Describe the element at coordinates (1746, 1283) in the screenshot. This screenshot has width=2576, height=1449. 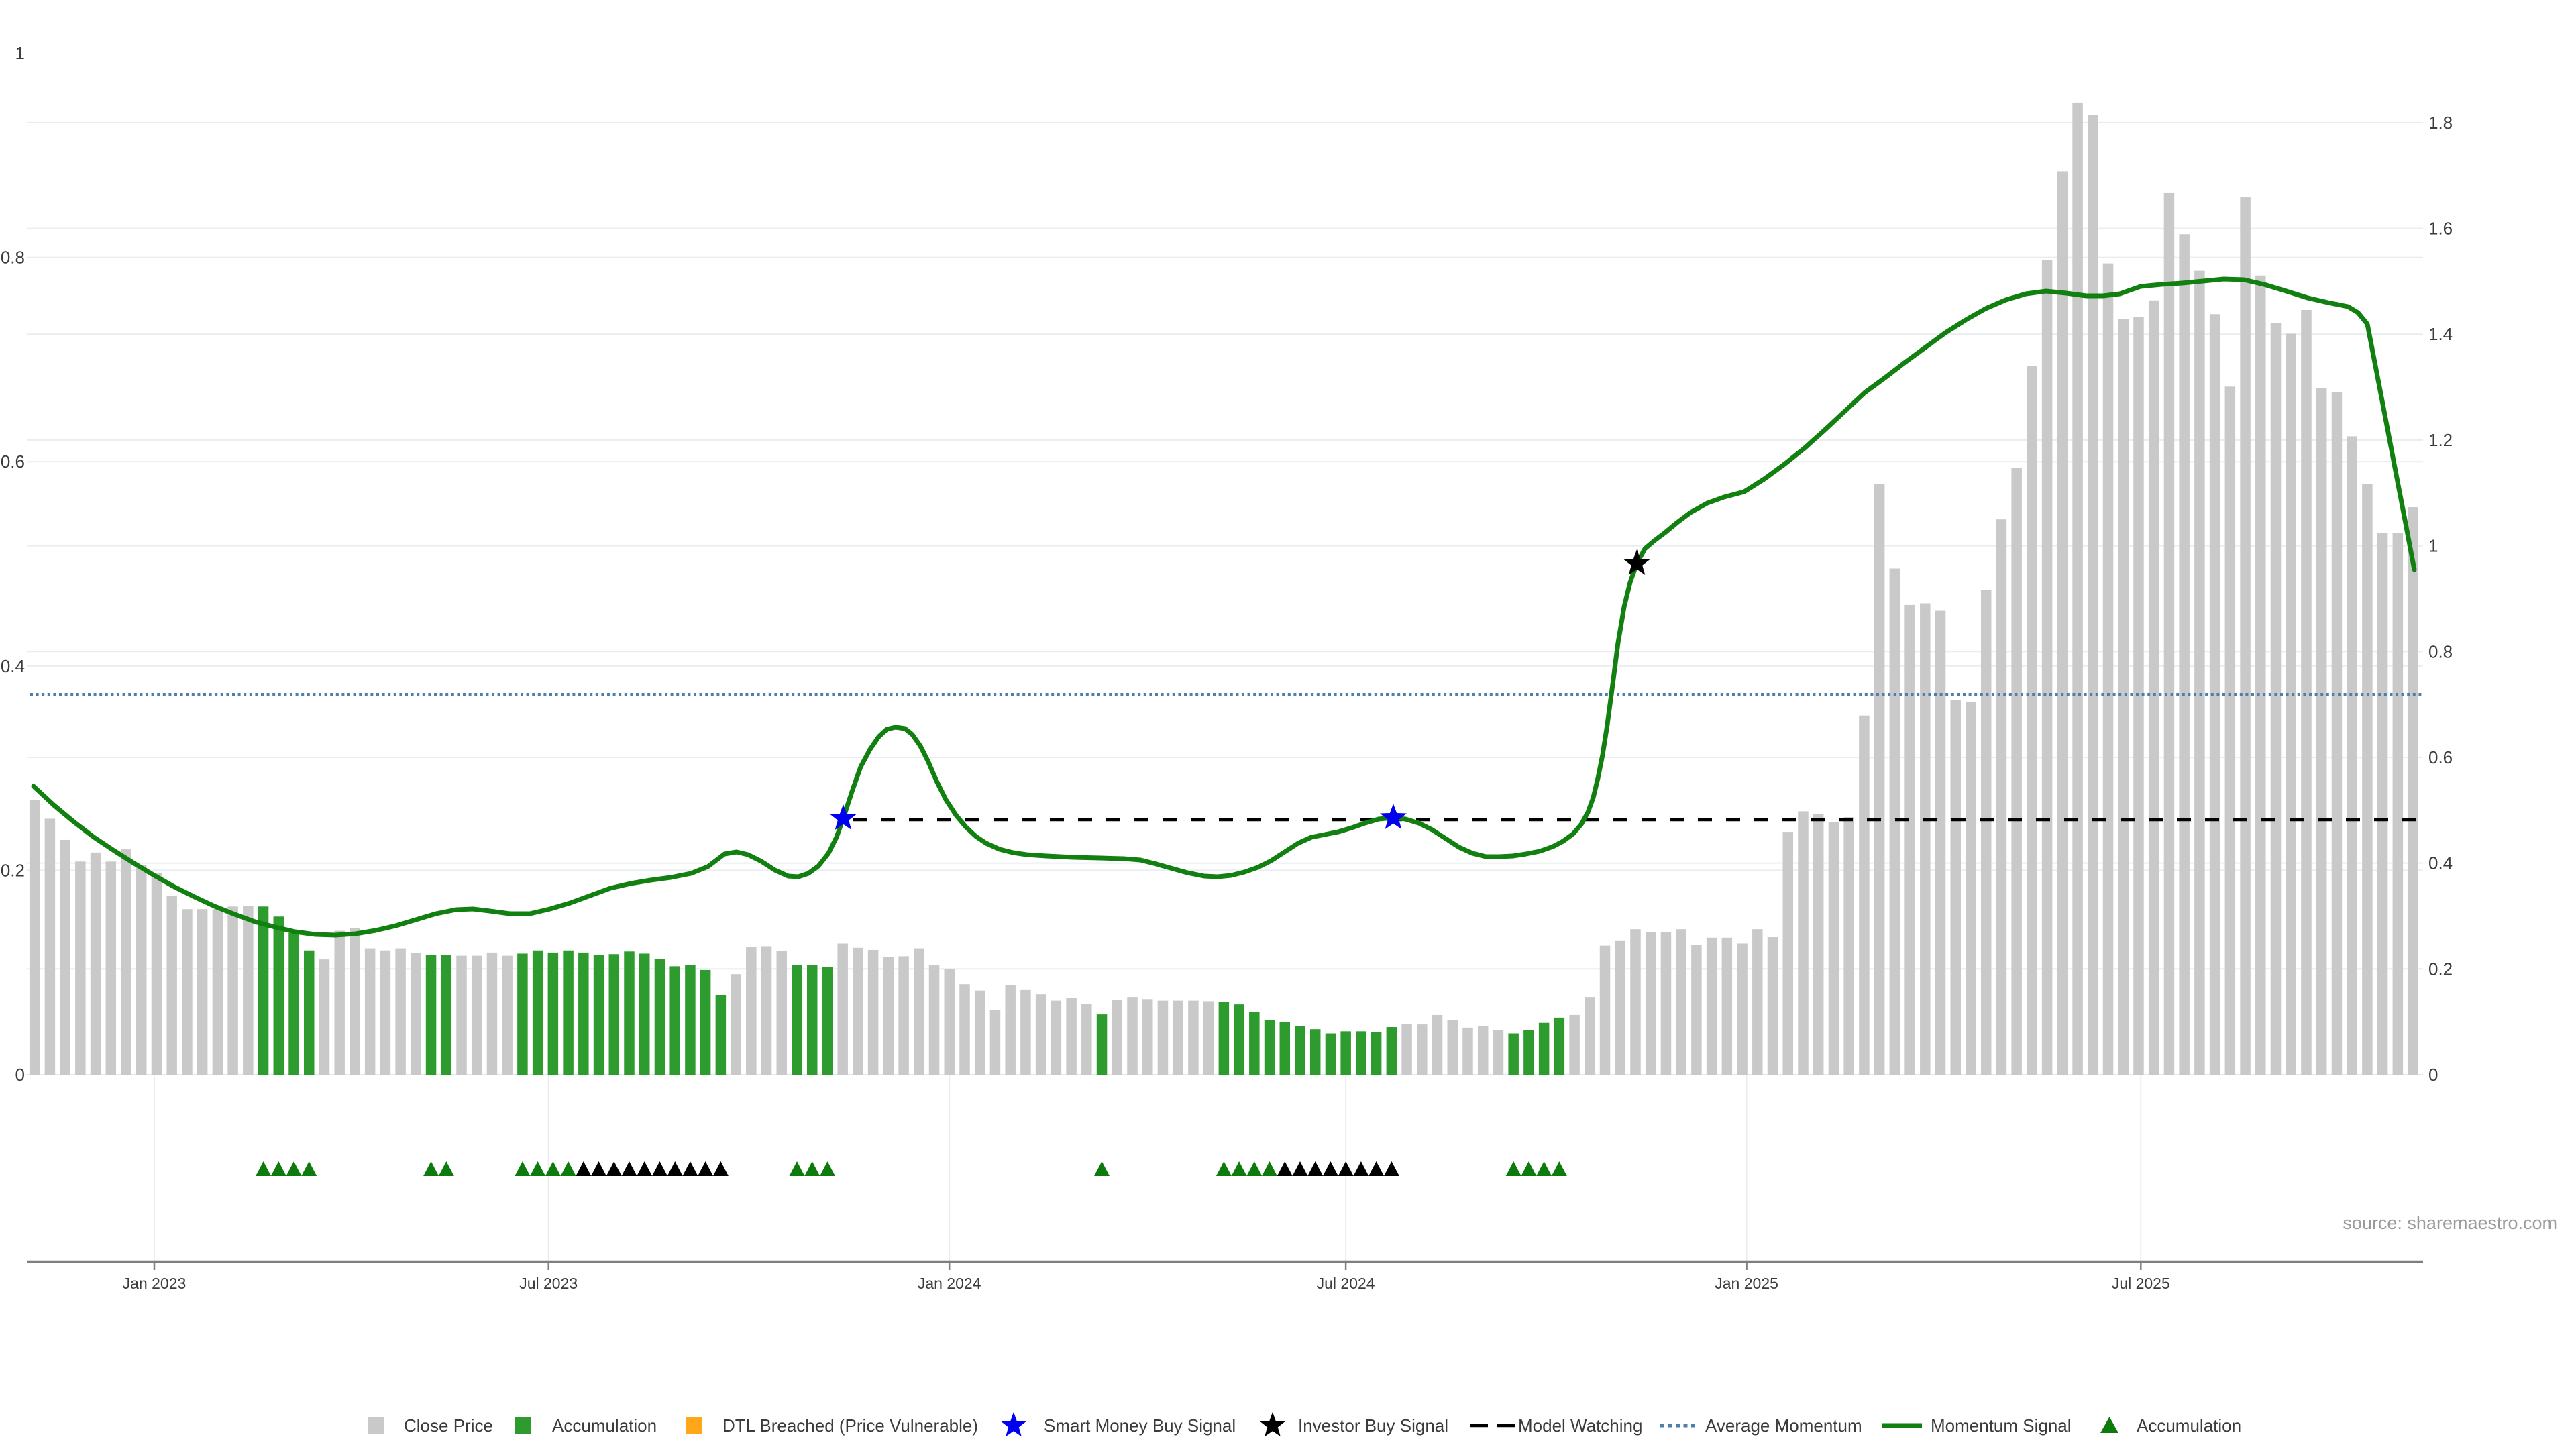
I see `svg-text: Jan 2025` at that location.